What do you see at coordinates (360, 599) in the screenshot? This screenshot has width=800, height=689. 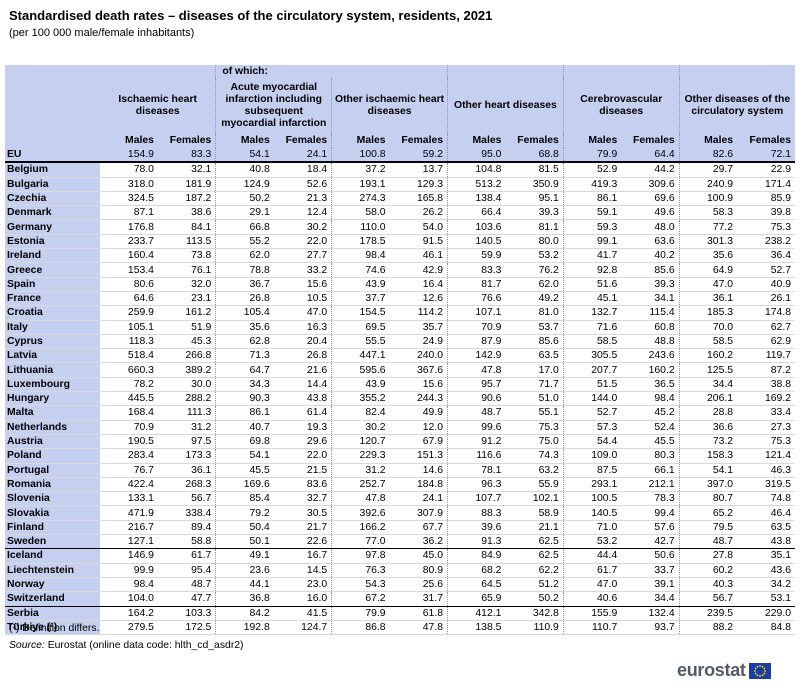 I see `value-cell: 67.2` at bounding box center [360, 599].